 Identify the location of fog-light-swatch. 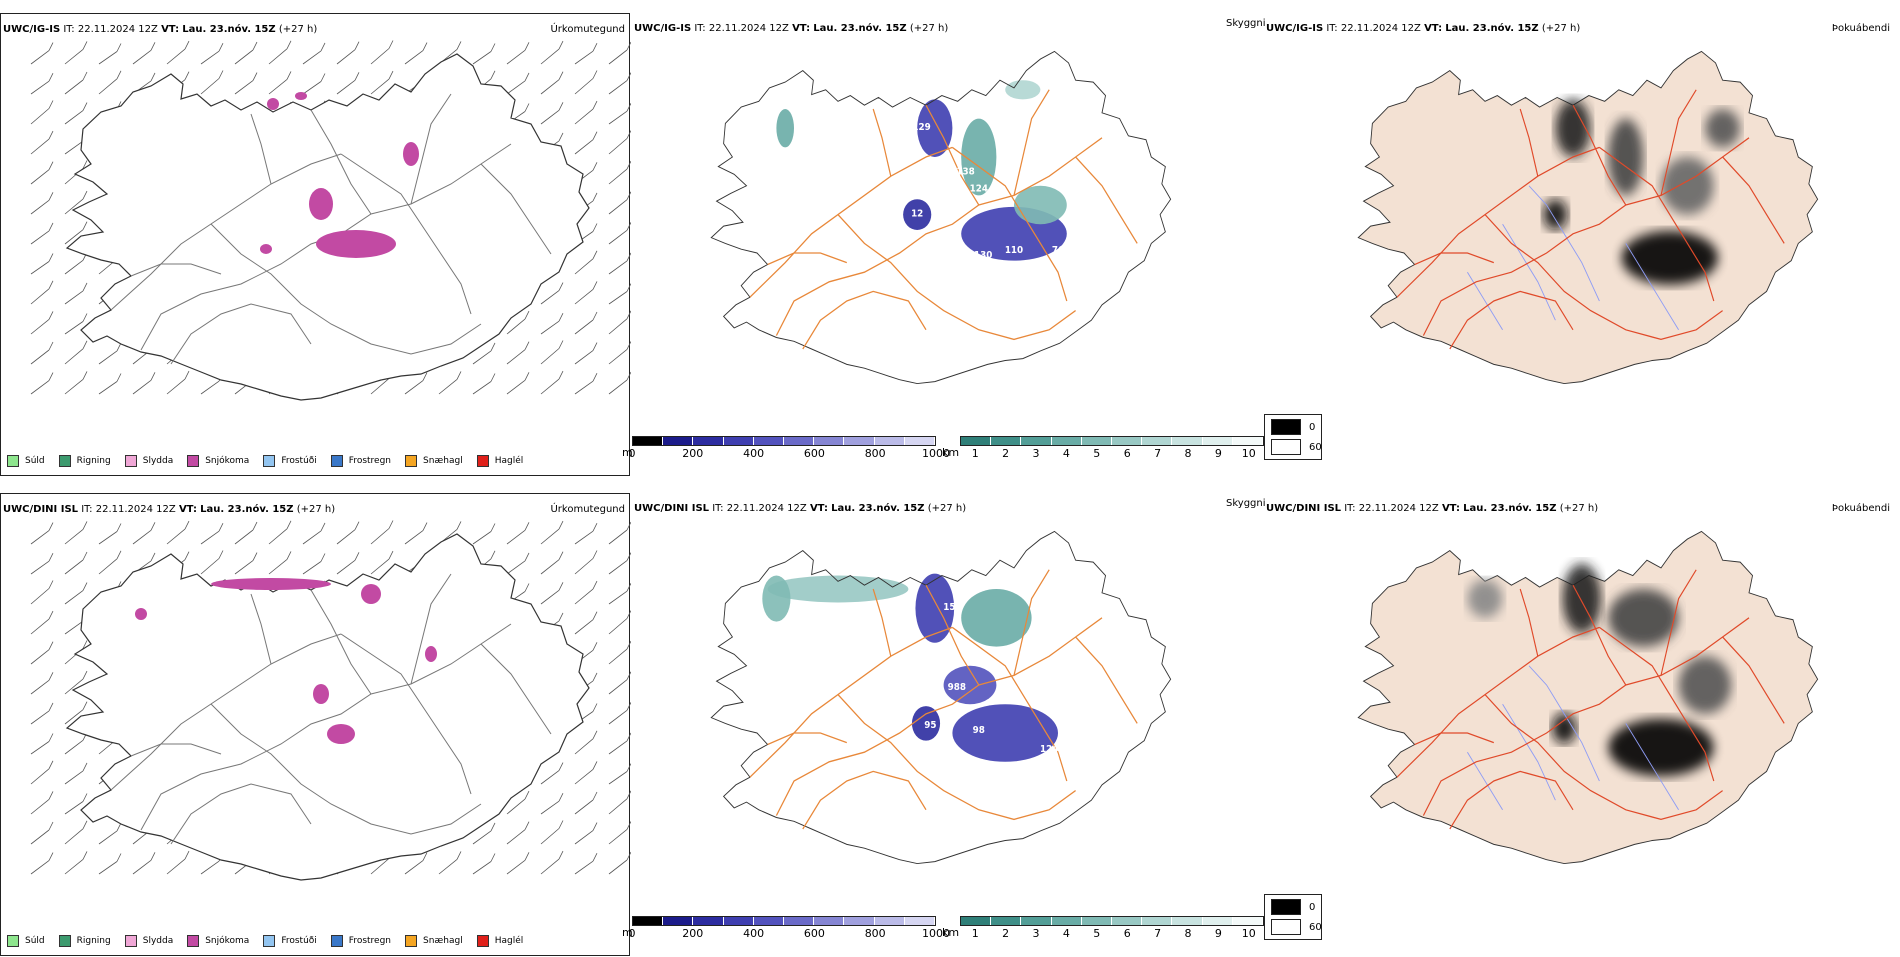
(1286, 927).